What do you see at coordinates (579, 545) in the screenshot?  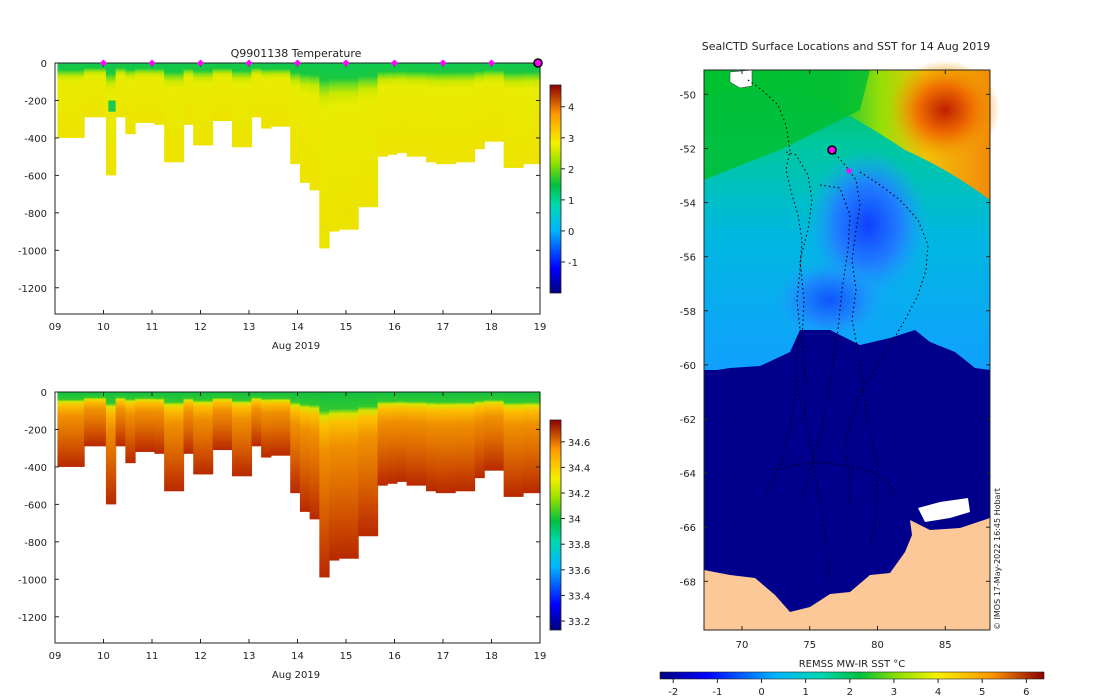 I see `colorbar-tick-label: 33.8` at bounding box center [579, 545].